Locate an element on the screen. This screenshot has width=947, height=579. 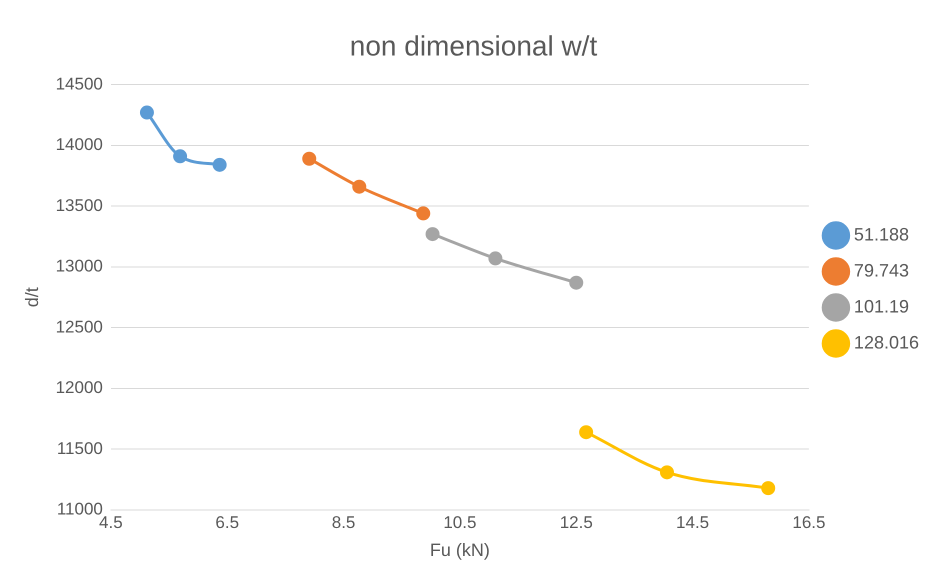
y-tick-label: 11500 is located at coordinates (79, 448).